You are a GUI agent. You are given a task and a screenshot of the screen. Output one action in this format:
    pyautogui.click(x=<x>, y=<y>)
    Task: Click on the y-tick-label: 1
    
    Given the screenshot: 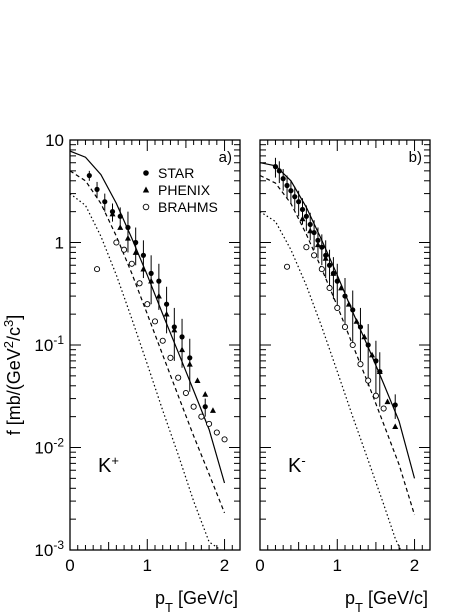 What is the action you would take?
    pyautogui.click(x=59, y=243)
    